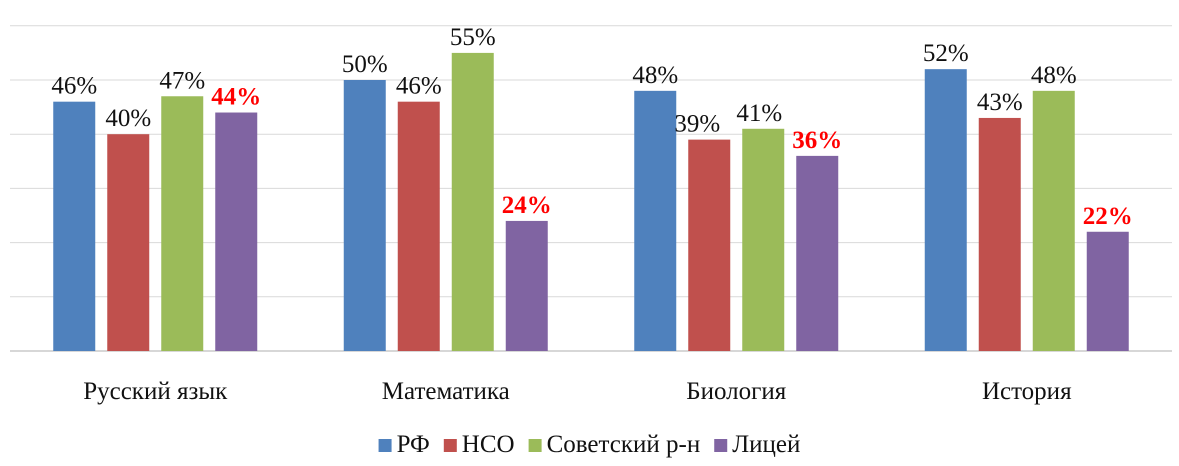  I want to click on data-label: 22%, so click(1108, 216).